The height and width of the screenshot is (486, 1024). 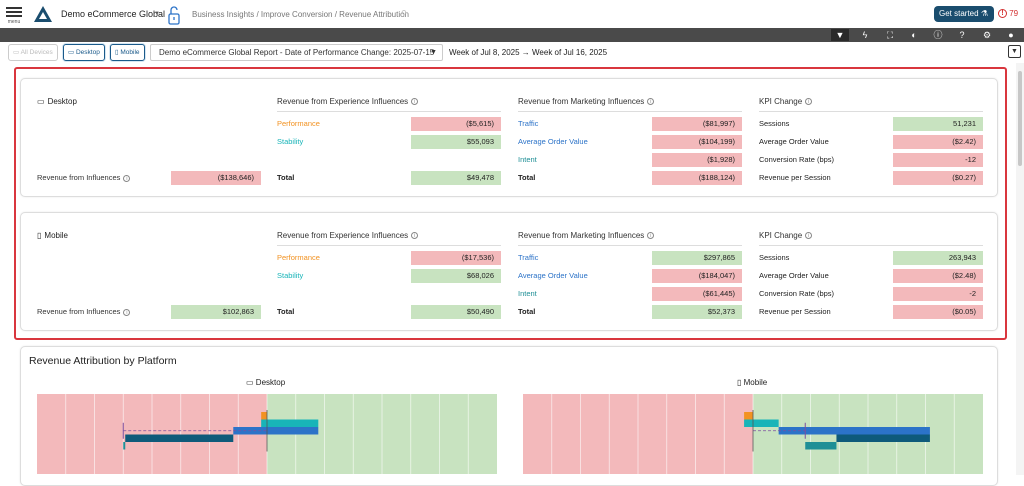 What do you see at coordinates (36, 52) in the screenshot?
I see `all-devices-label: All Devices` at bounding box center [36, 52].